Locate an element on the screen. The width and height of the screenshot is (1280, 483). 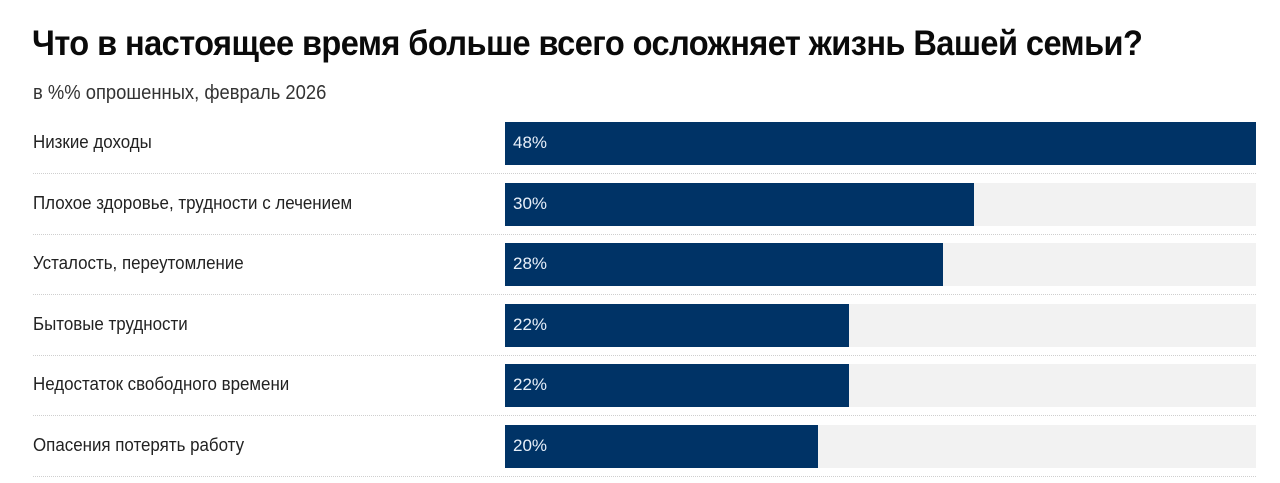
bar-track: 28% is located at coordinates (880, 265).